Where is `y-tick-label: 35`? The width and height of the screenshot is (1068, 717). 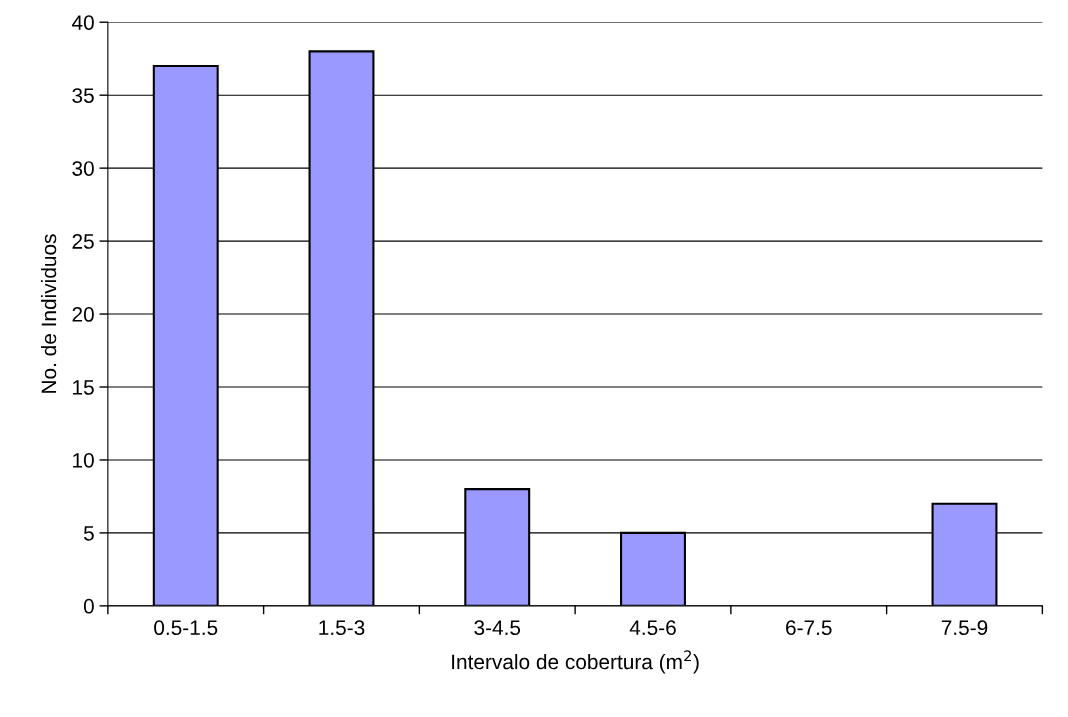
y-tick-label: 35 is located at coordinates (83, 95).